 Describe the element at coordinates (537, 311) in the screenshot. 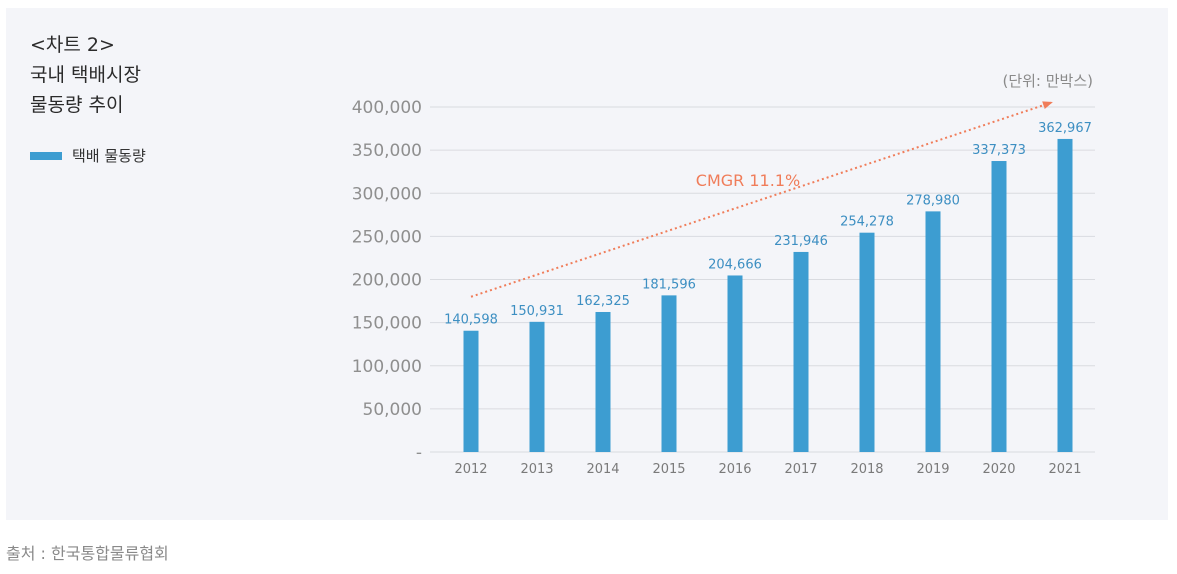

I see `bar-value-label: 150,931` at that location.